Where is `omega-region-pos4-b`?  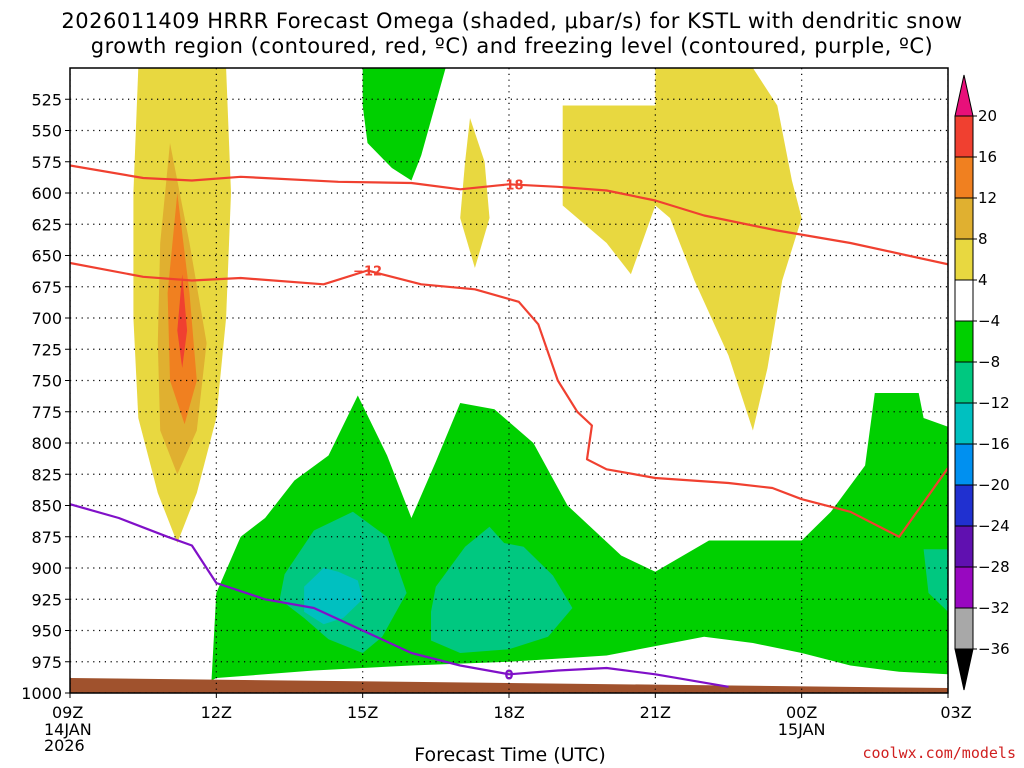 omega-region-pos4-b is located at coordinates (475, 193).